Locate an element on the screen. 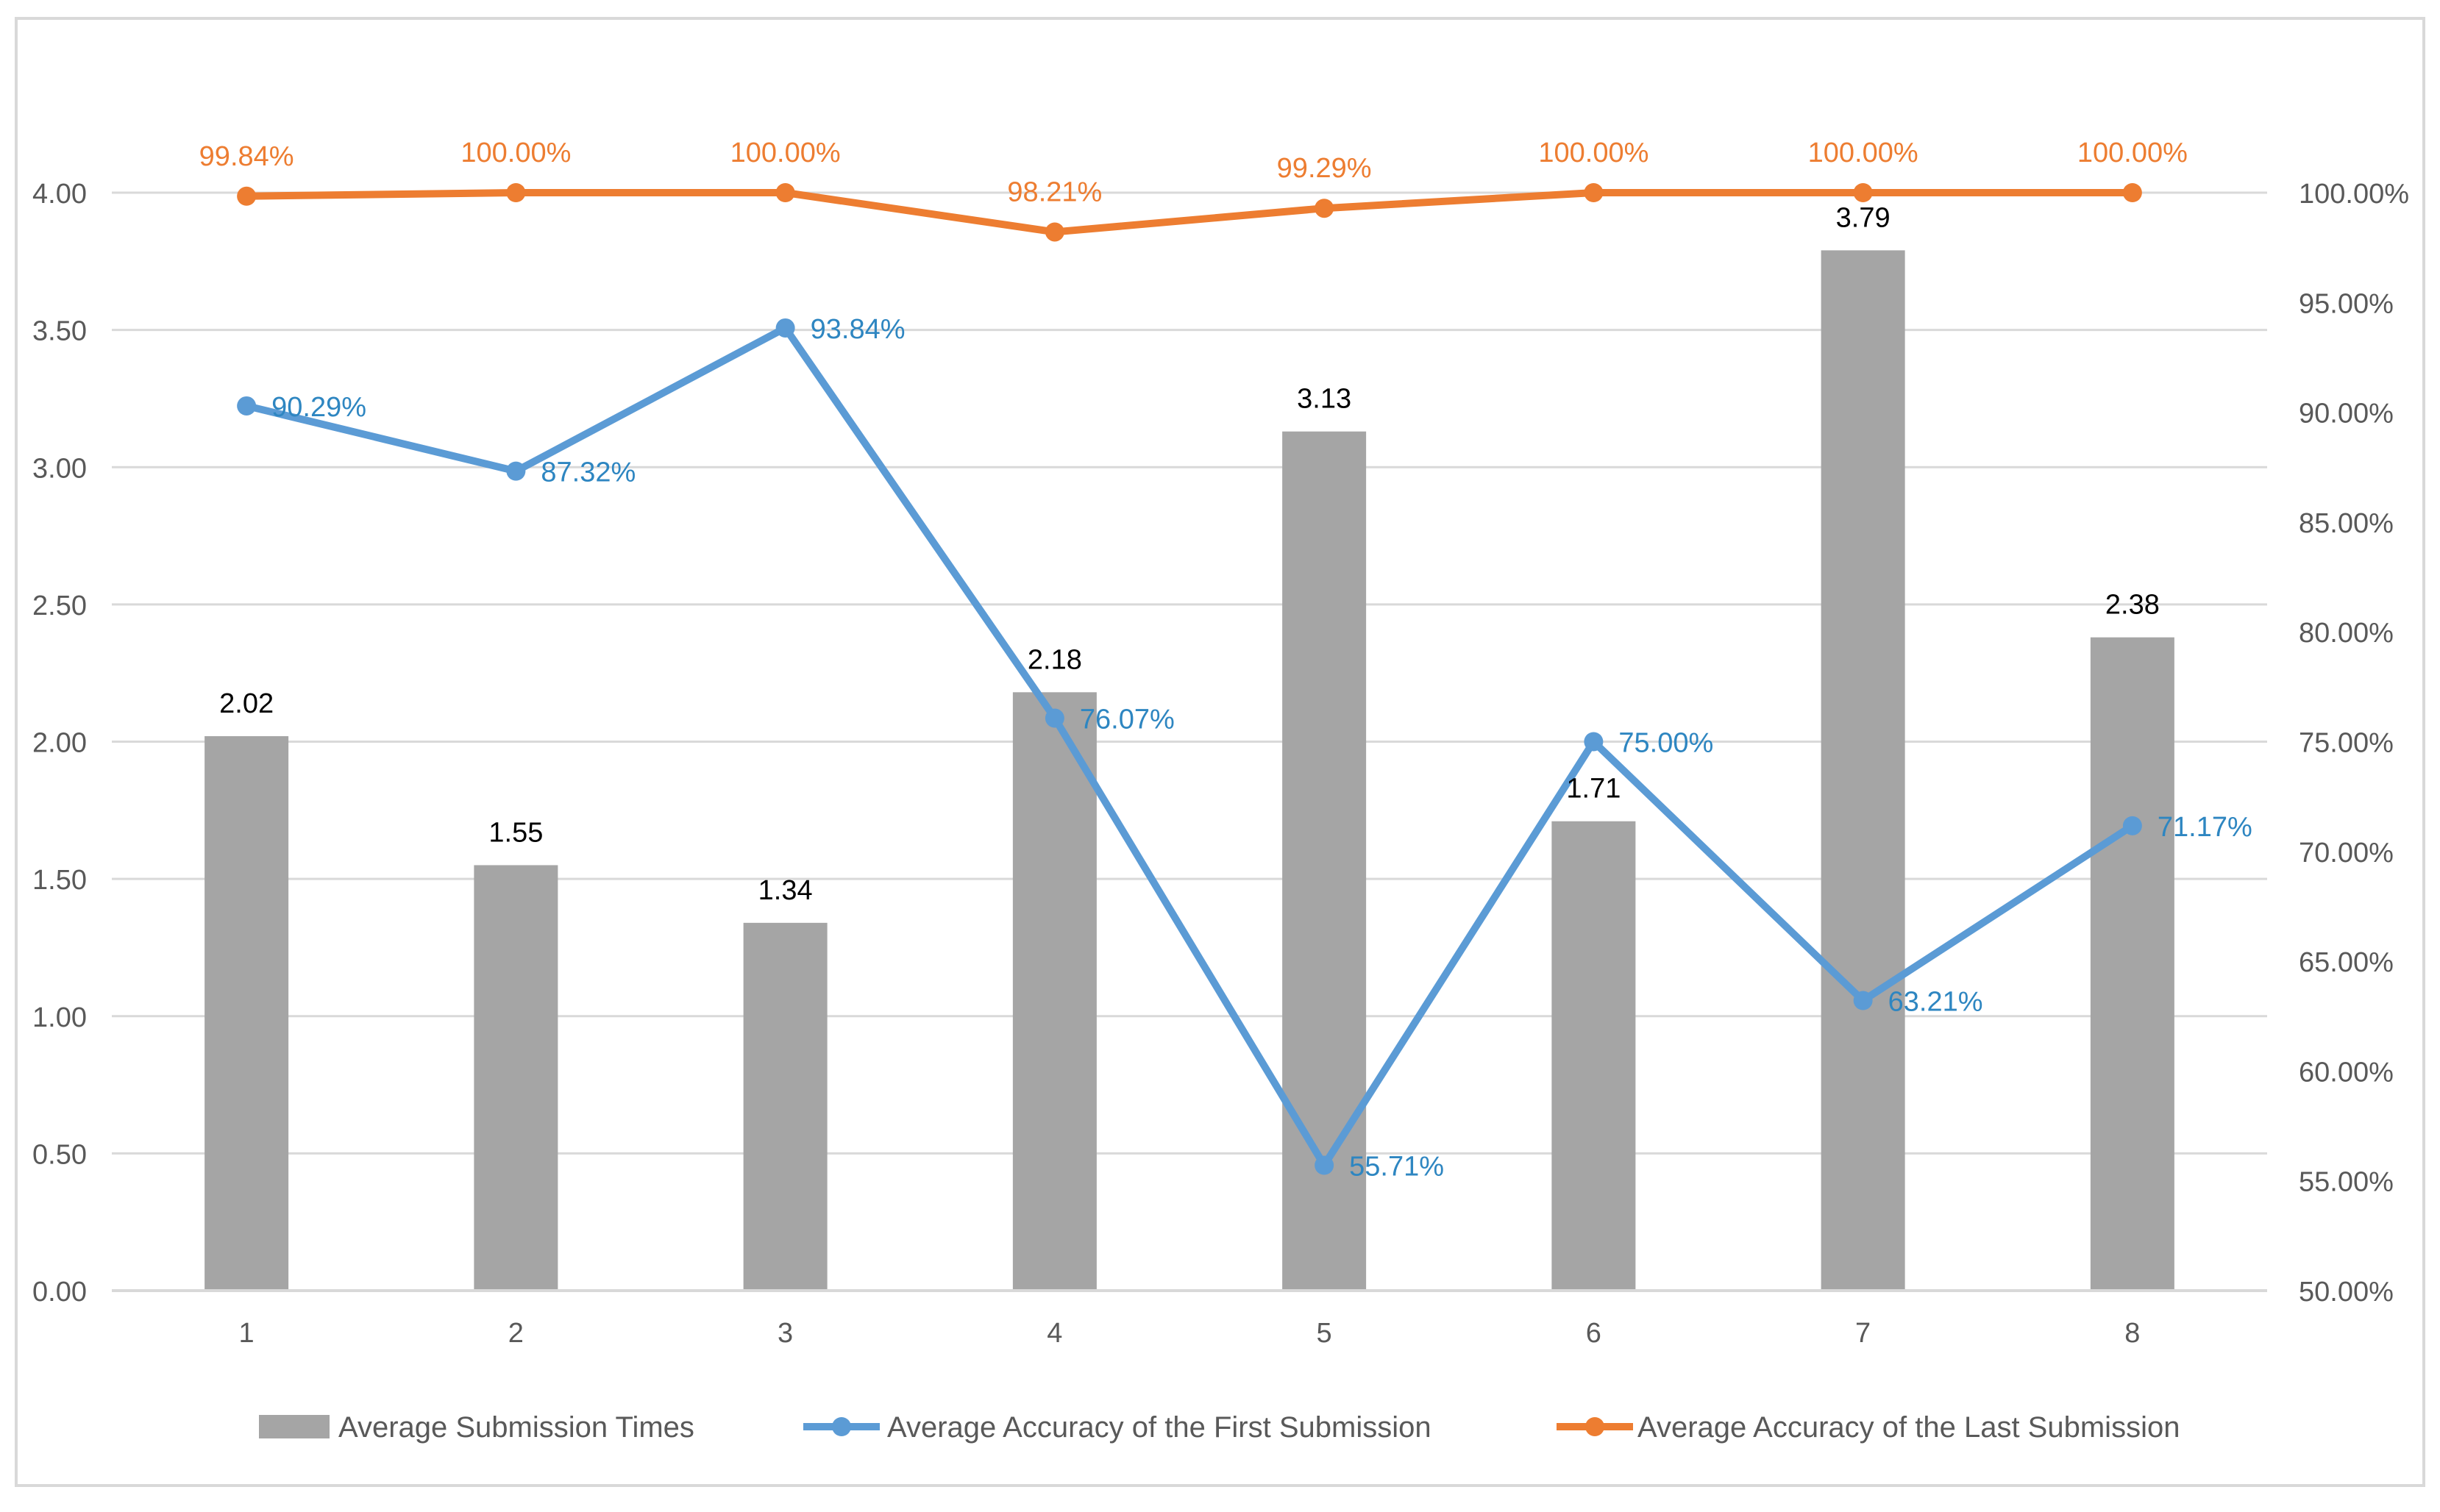  y-right-tick-label: 70.00% is located at coordinates (2346, 853).